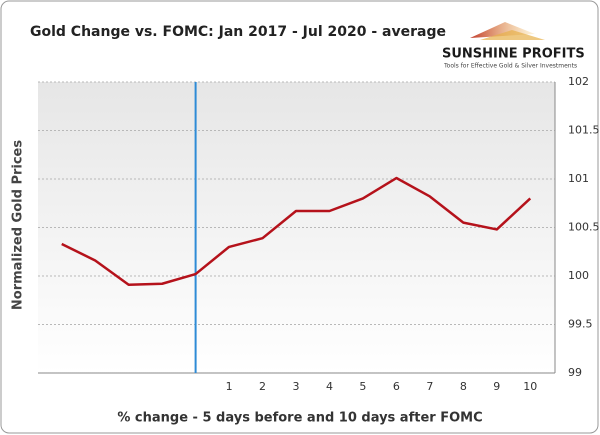  Describe the element at coordinates (578, 275) in the screenshot. I see `y-tick-label: 100` at that location.